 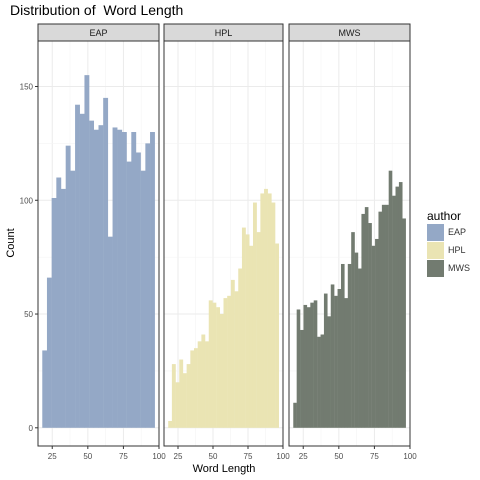 I want to click on y-tick-label: 100, so click(x=27, y=200).